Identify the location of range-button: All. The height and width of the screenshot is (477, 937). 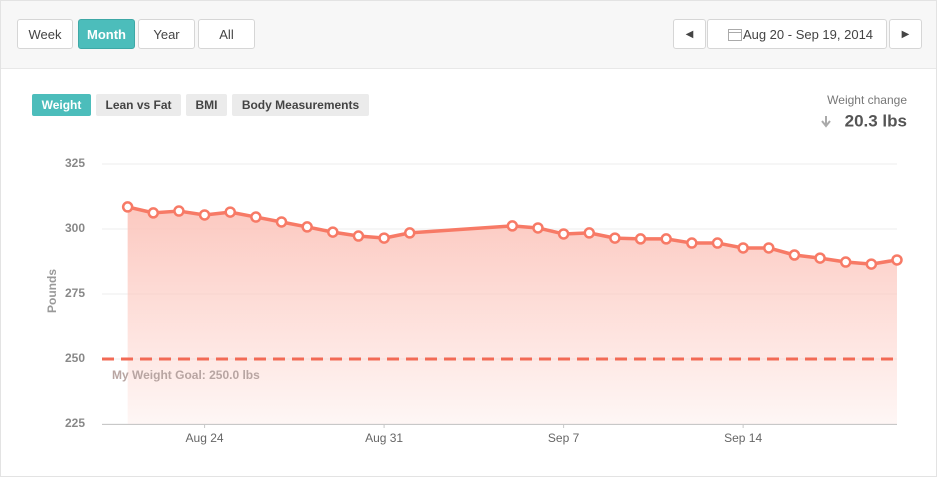
(226, 34).